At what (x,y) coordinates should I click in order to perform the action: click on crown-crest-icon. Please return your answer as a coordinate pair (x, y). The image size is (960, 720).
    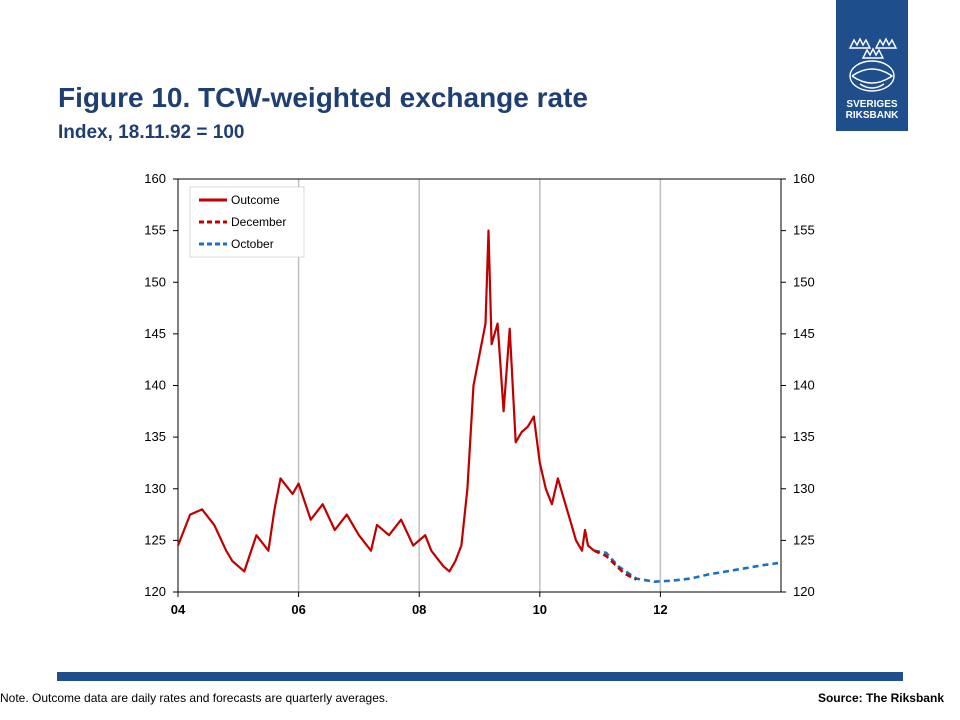
    Looking at the image, I should click on (873, 64).